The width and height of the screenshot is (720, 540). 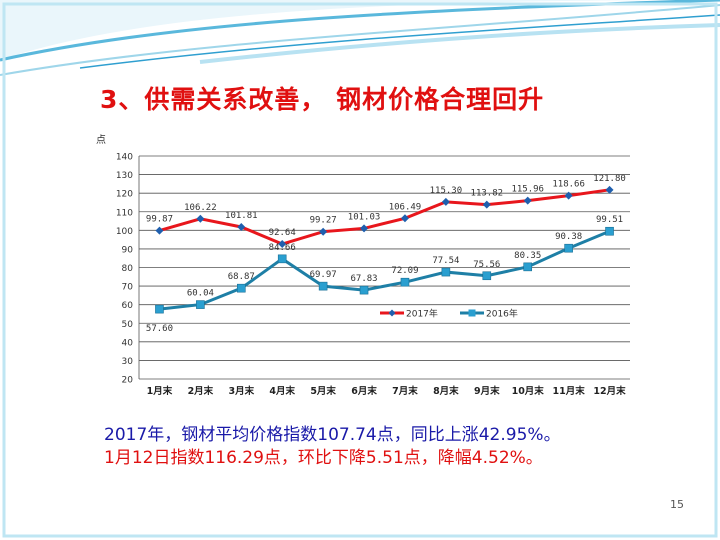 I want to click on data-label: 106.49, so click(x=405, y=207).